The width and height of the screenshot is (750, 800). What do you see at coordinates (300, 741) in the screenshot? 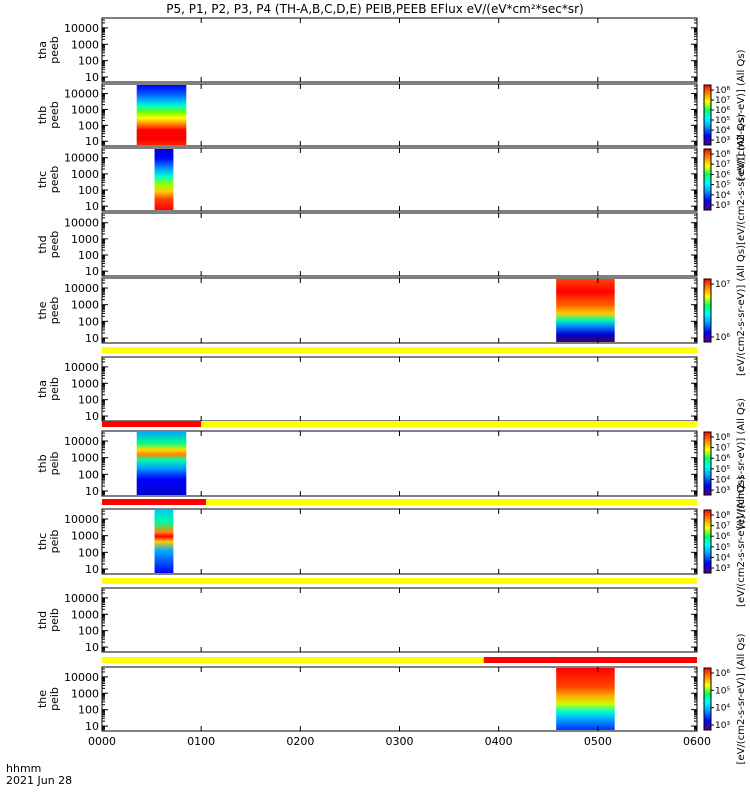
I see `x-tick-label: 0200` at bounding box center [300, 741].